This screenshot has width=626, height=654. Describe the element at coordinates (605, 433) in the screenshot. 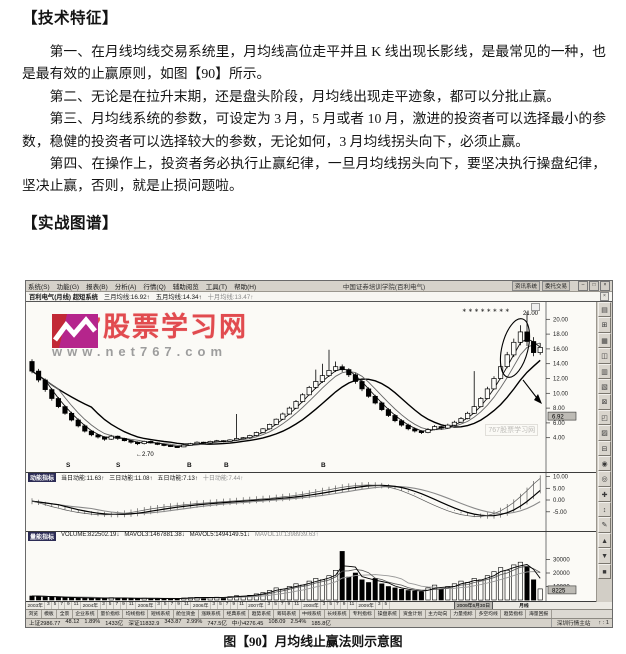

I see `hatch-icon: ▨` at that location.